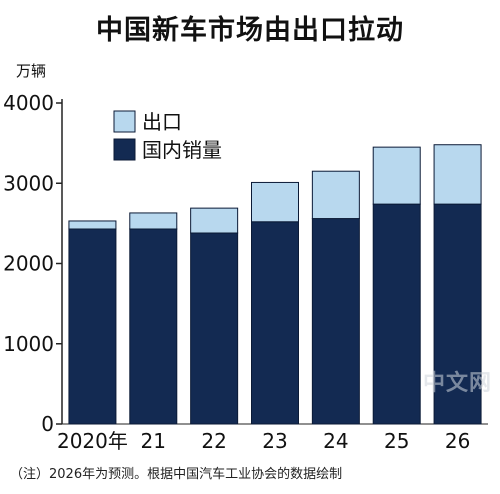  What do you see at coordinates (176, 474) in the screenshot?
I see `chart-footnote: （注）2026年为预测。根据中国汽车工业协会的数据绘制` at bounding box center [176, 474].